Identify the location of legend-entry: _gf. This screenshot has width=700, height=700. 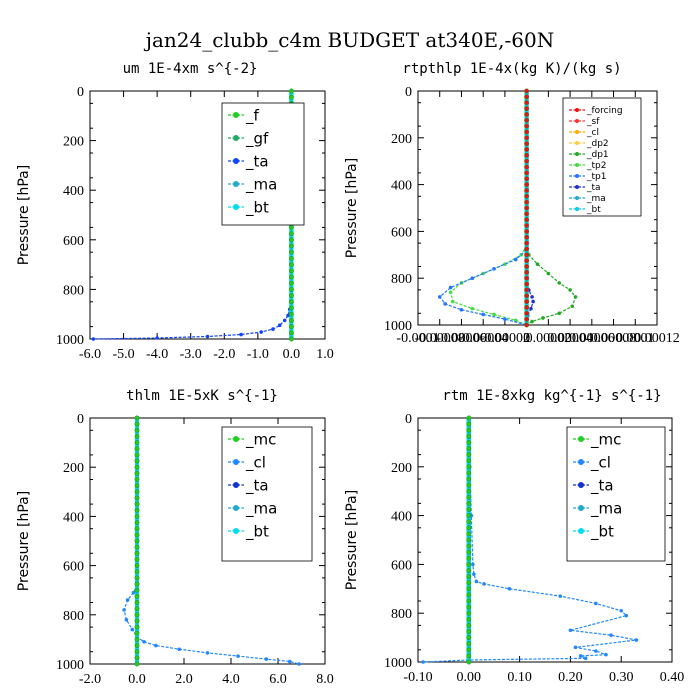
(257, 138).